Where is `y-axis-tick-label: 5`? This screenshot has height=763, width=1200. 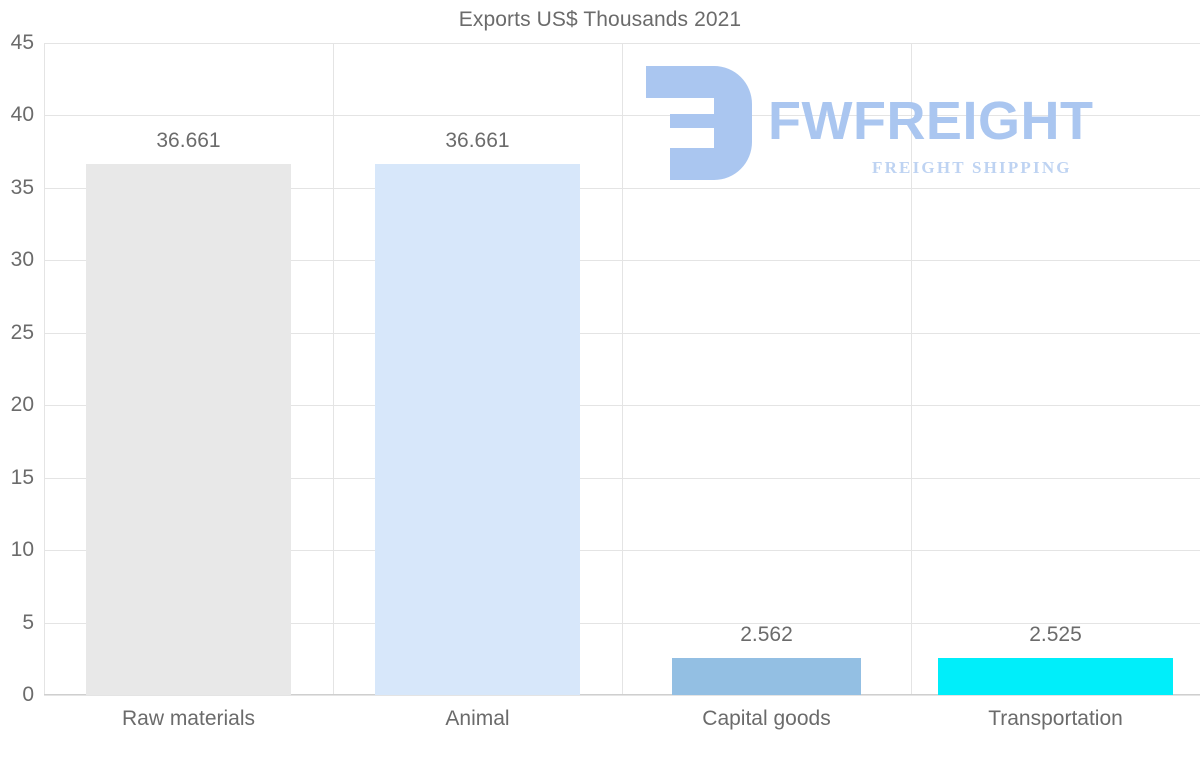 y-axis-tick-label: 5 is located at coordinates (28, 622).